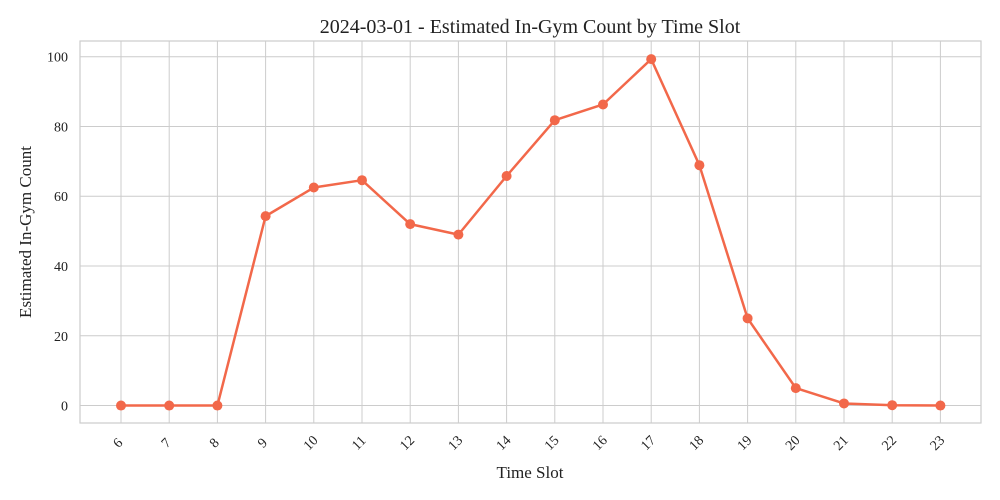 The height and width of the screenshot is (500, 1000). What do you see at coordinates (600, 443) in the screenshot?
I see `x-tick-label: 16` at bounding box center [600, 443].